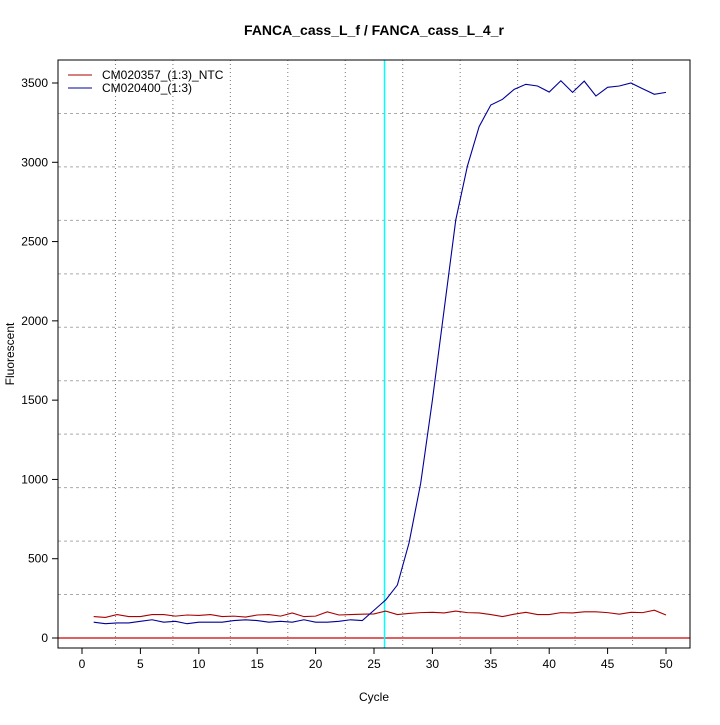 Image resolution: width=720 pixels, height=725 pixels. I want to click on x-axis-label: Cycle, so click(374, 697).